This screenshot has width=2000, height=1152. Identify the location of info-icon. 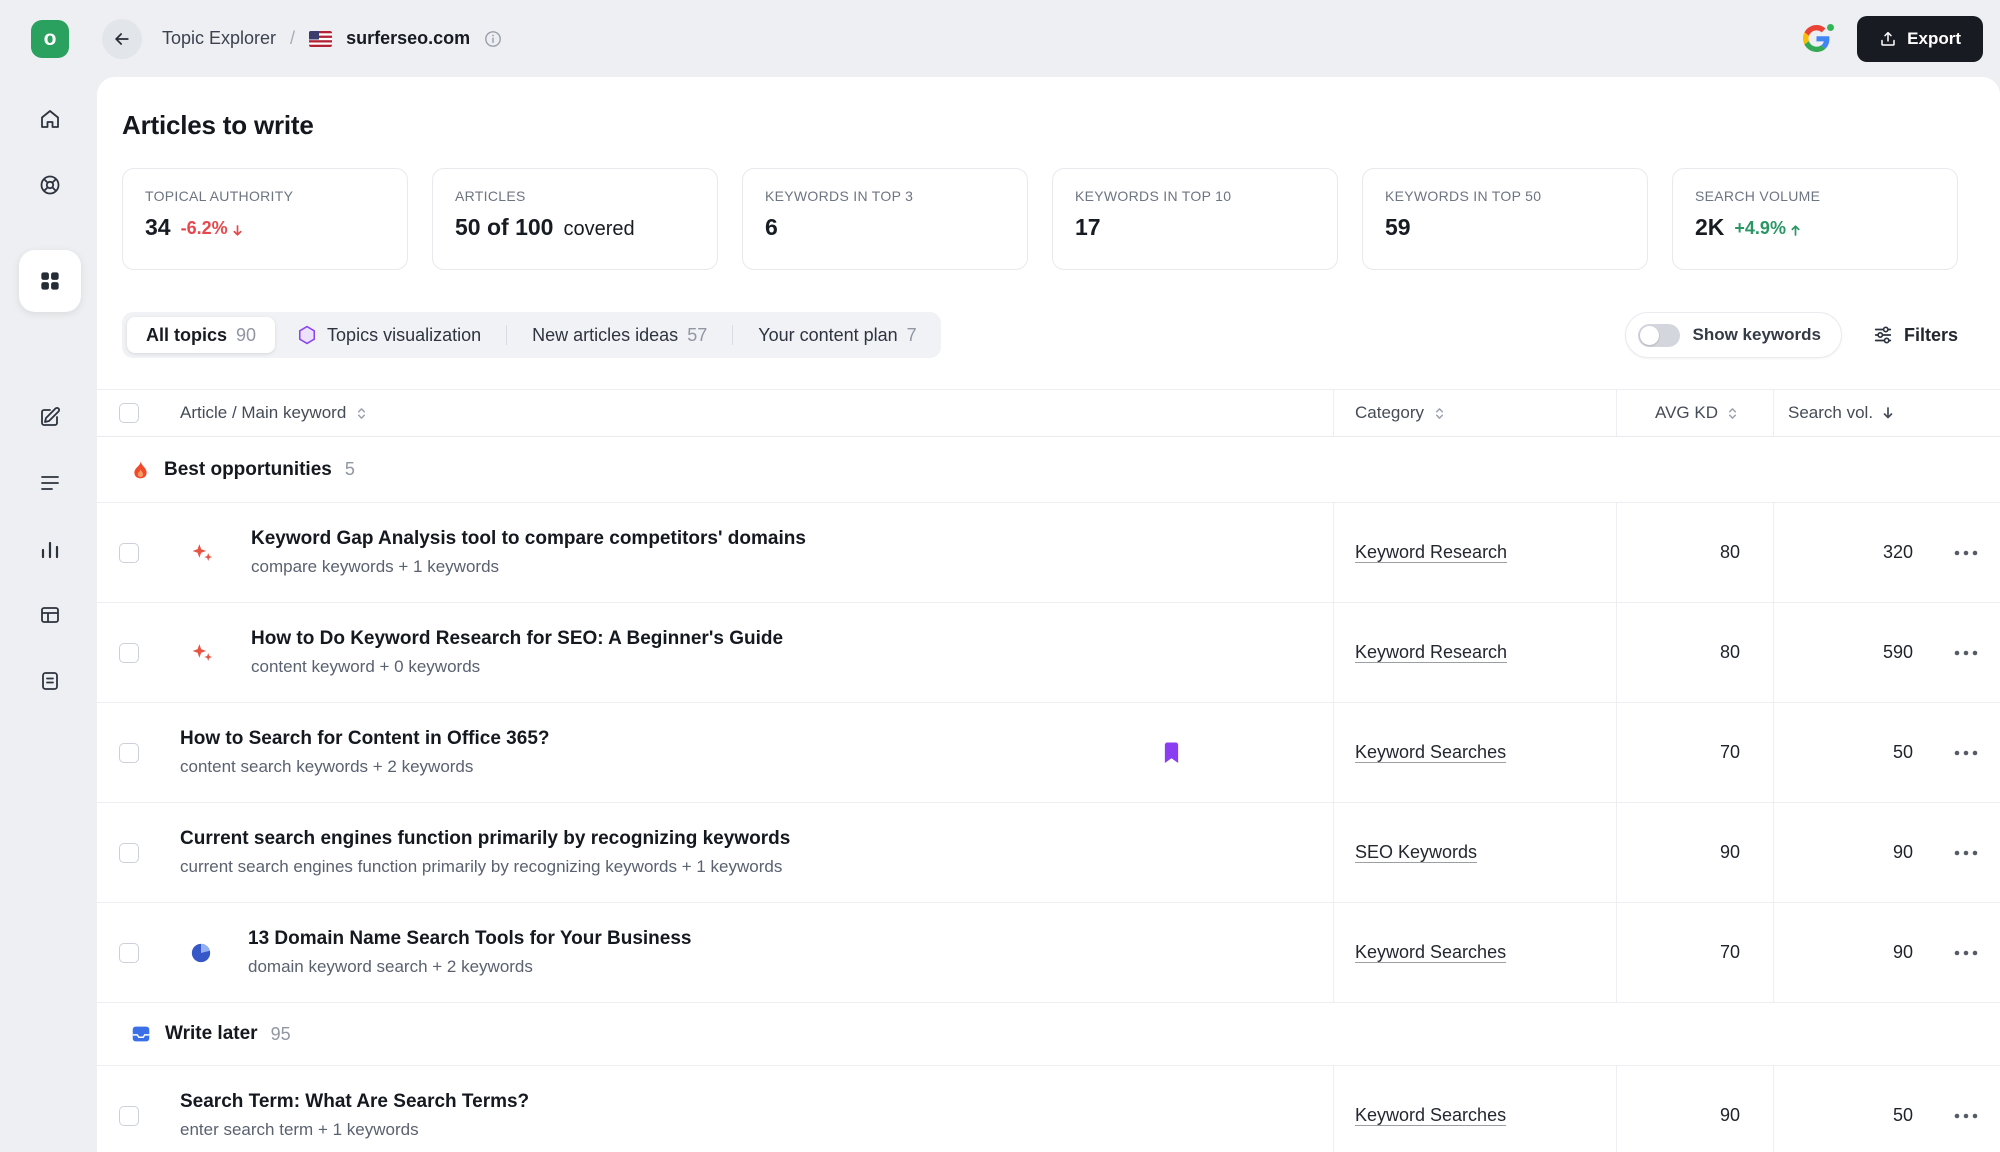
(493, 39).